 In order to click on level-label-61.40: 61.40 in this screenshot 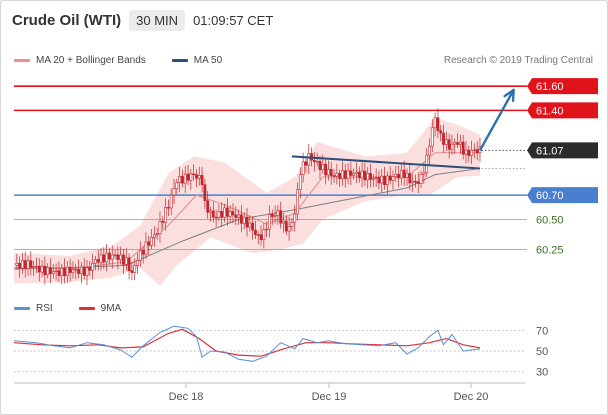, I will do `click(550, 111)`.